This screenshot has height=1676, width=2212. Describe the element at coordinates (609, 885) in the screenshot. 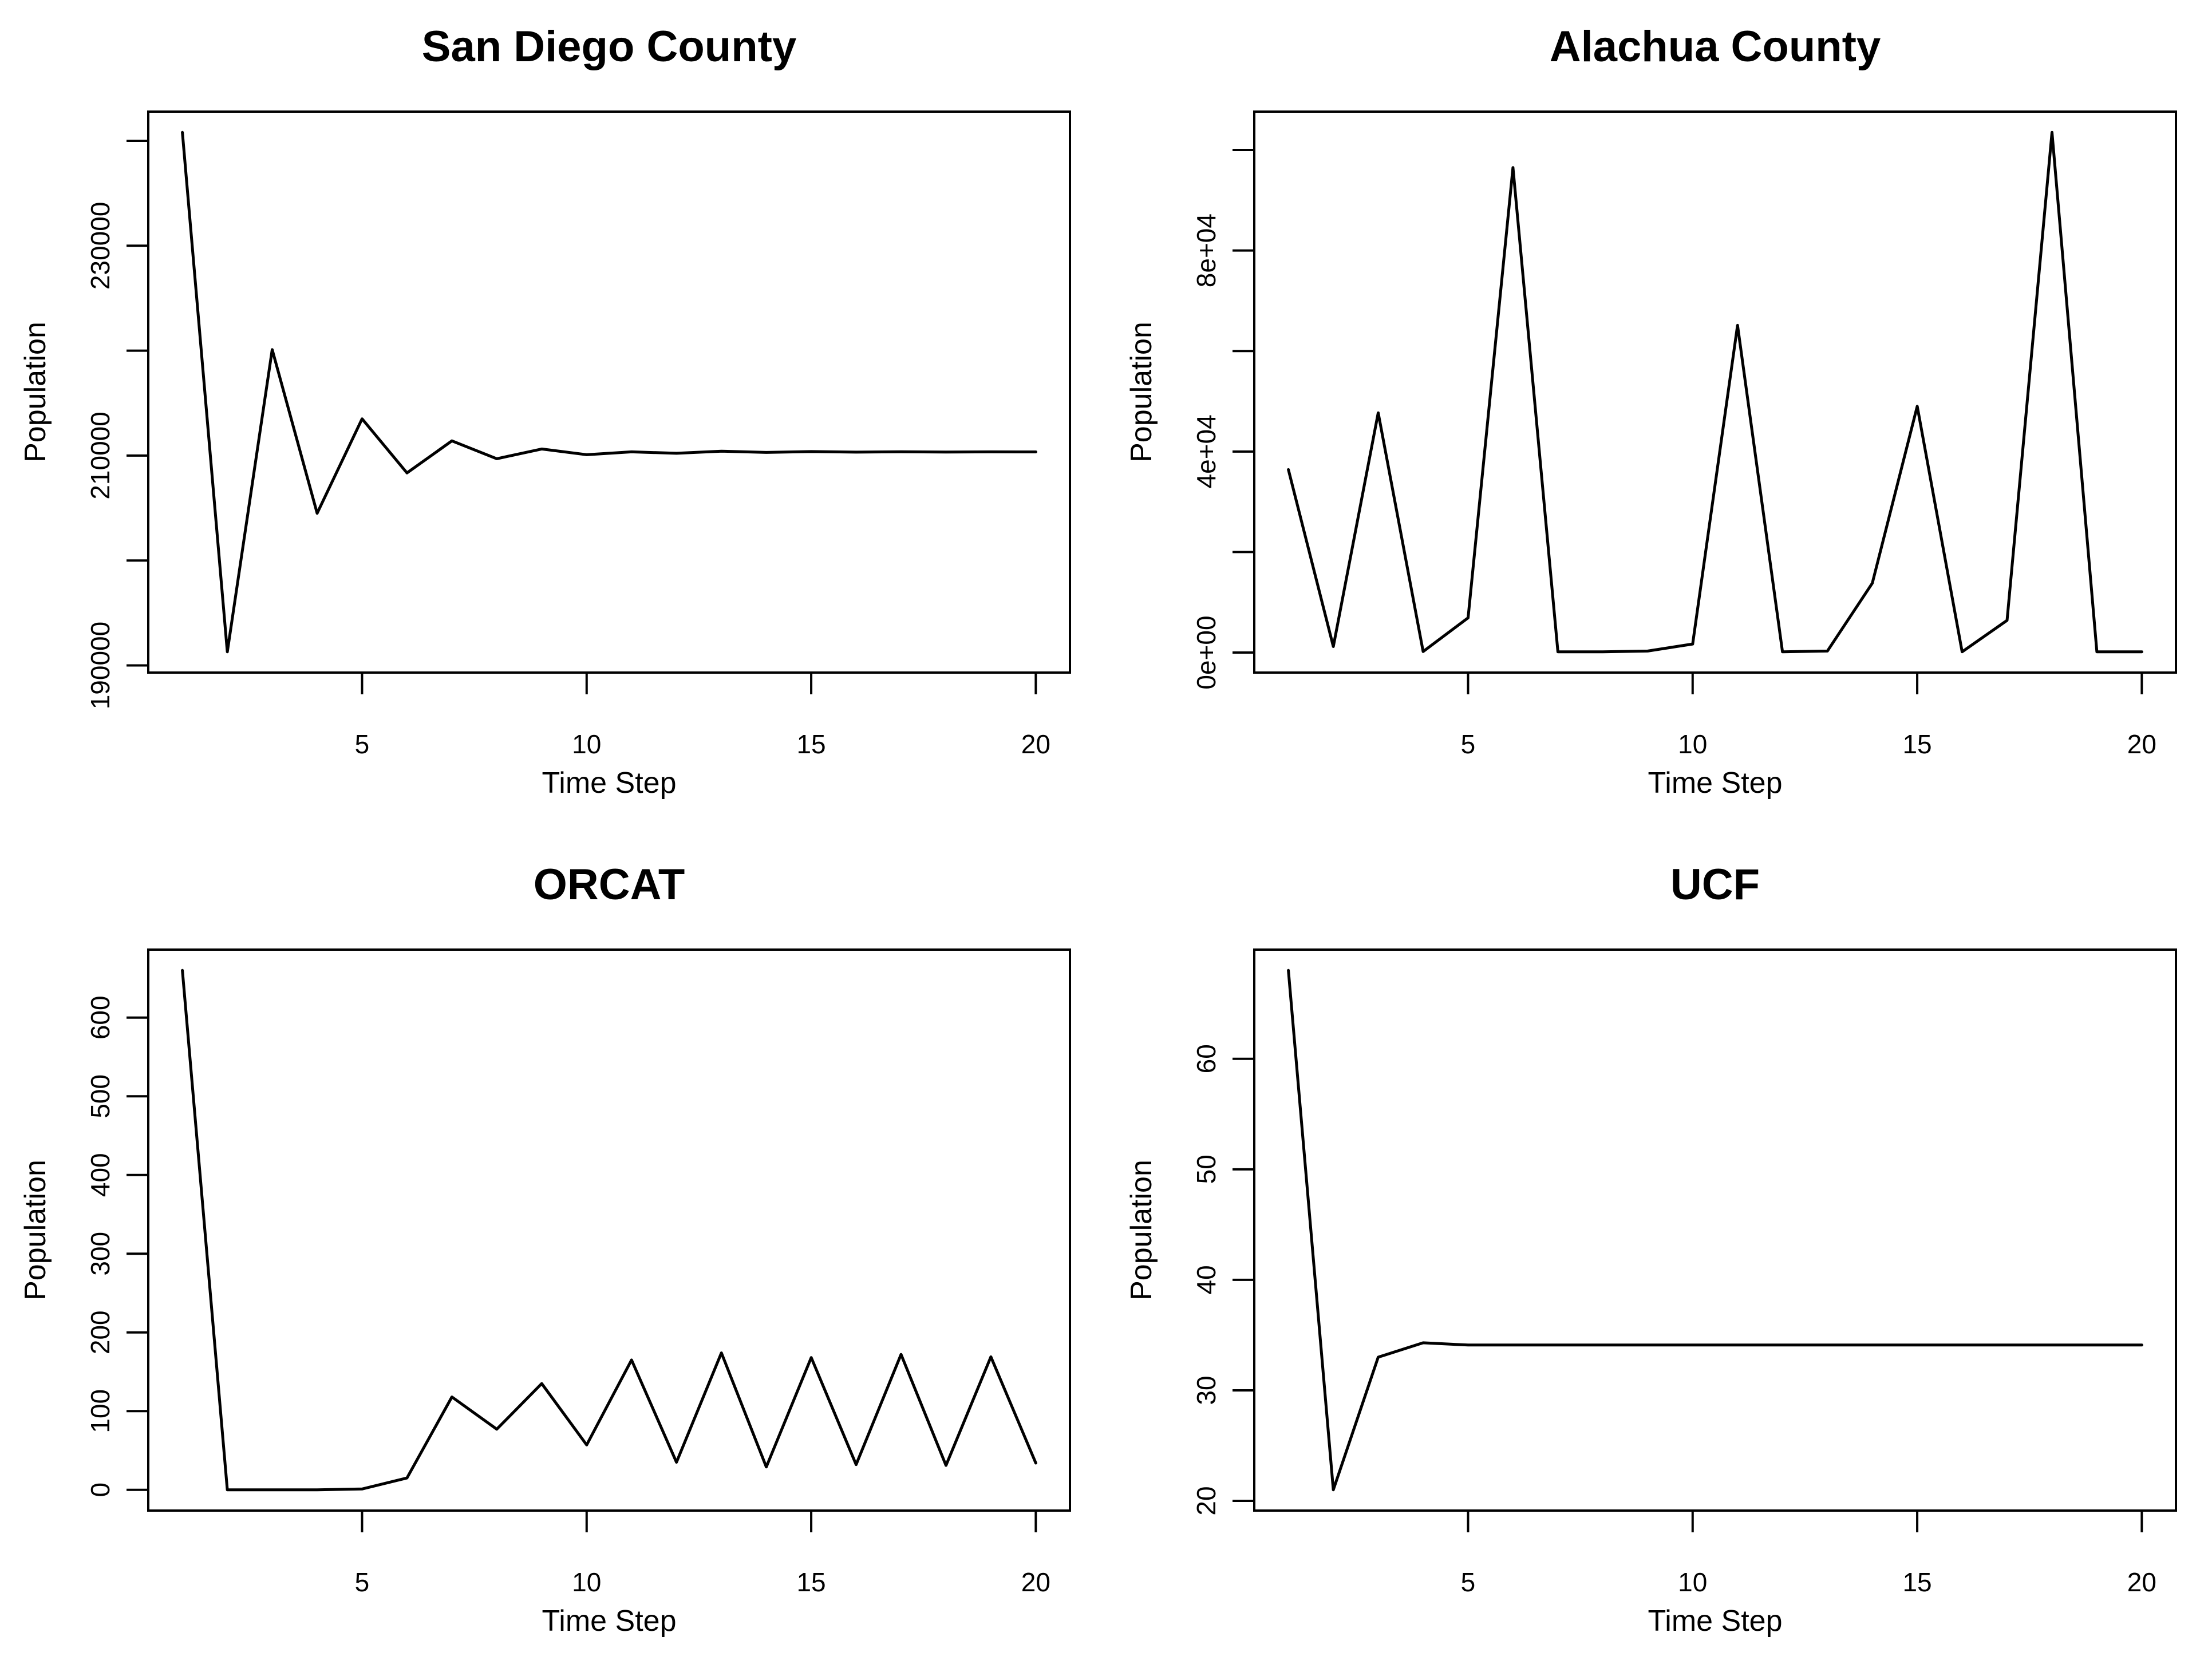

I see `chart-title: ORCAT` at that location.